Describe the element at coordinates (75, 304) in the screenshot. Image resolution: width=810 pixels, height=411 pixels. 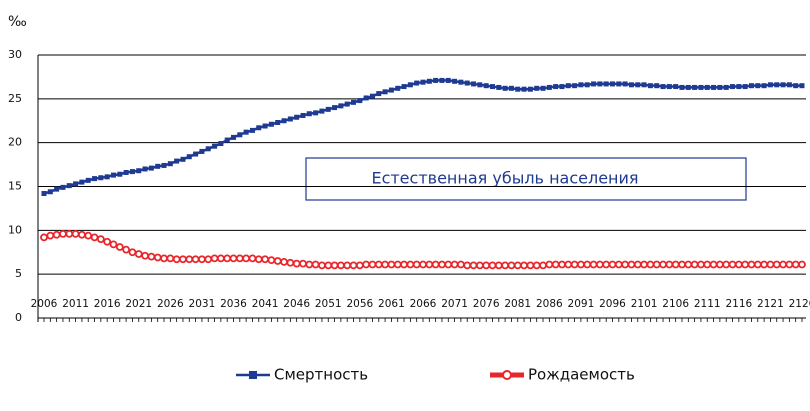
I see `x-tick-label: 2011` at that location.